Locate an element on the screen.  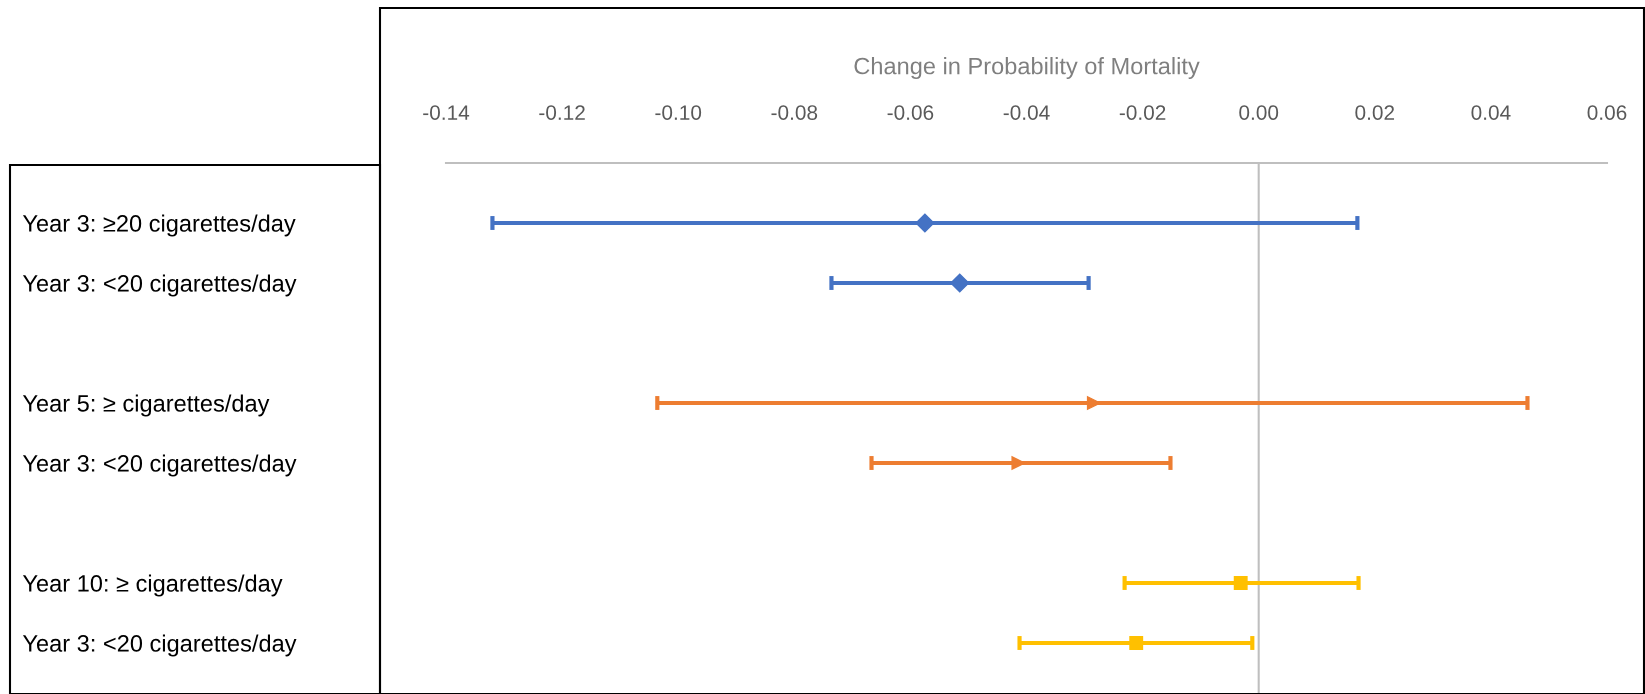
x-tick-label: 0.00 is located at coordinates (1259, 112).